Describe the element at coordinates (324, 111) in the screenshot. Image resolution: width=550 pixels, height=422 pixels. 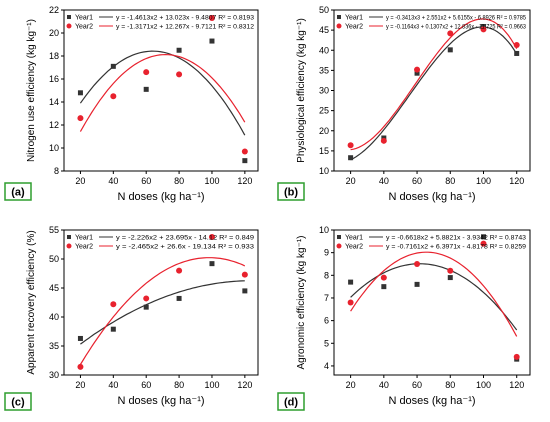
I see `y-tick-label: 25` at that location.